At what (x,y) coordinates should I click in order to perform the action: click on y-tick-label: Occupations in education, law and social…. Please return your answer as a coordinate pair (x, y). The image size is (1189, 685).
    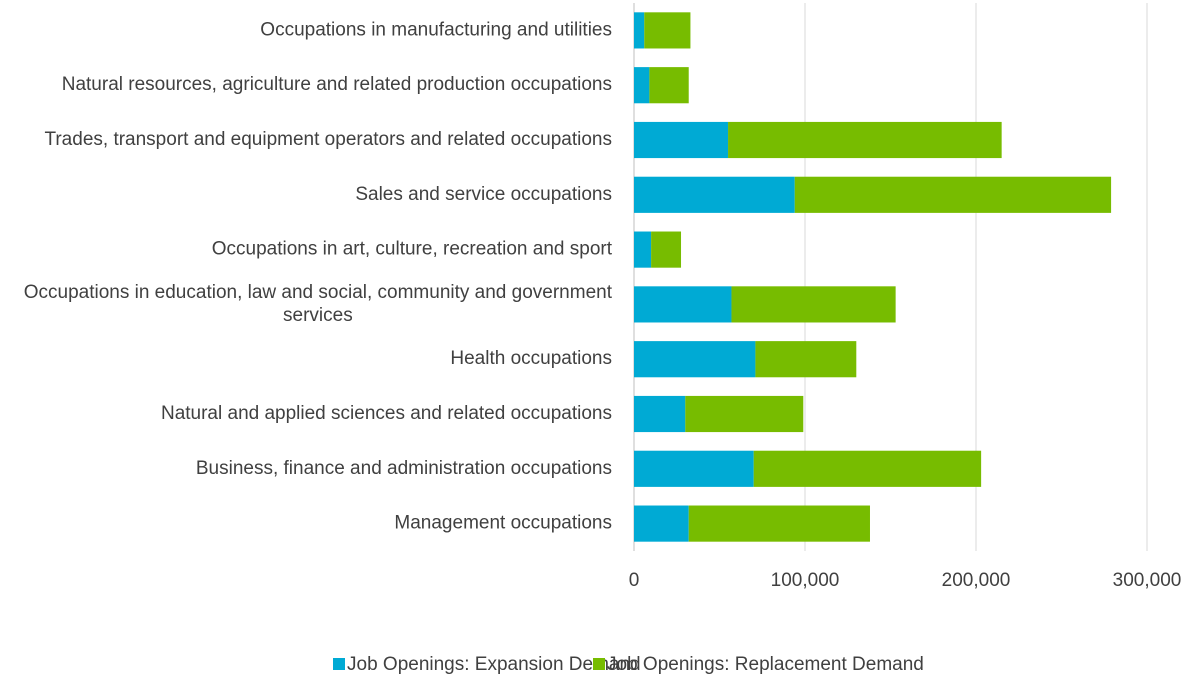
    Looking at the image, I should click on (318, 304).